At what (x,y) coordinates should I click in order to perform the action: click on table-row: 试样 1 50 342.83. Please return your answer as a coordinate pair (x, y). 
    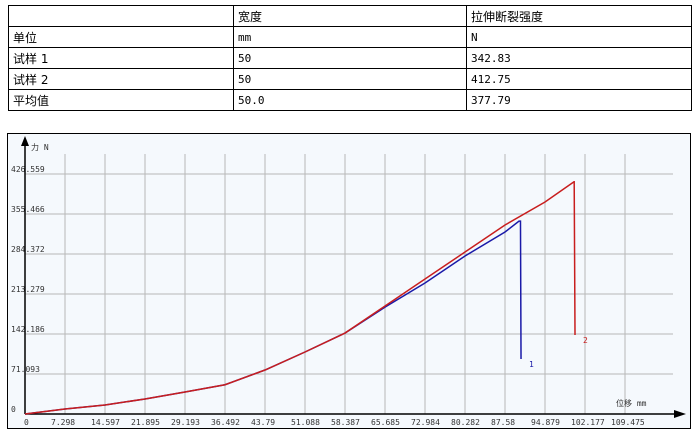
    Looking at the image, I should click on (350, 58).